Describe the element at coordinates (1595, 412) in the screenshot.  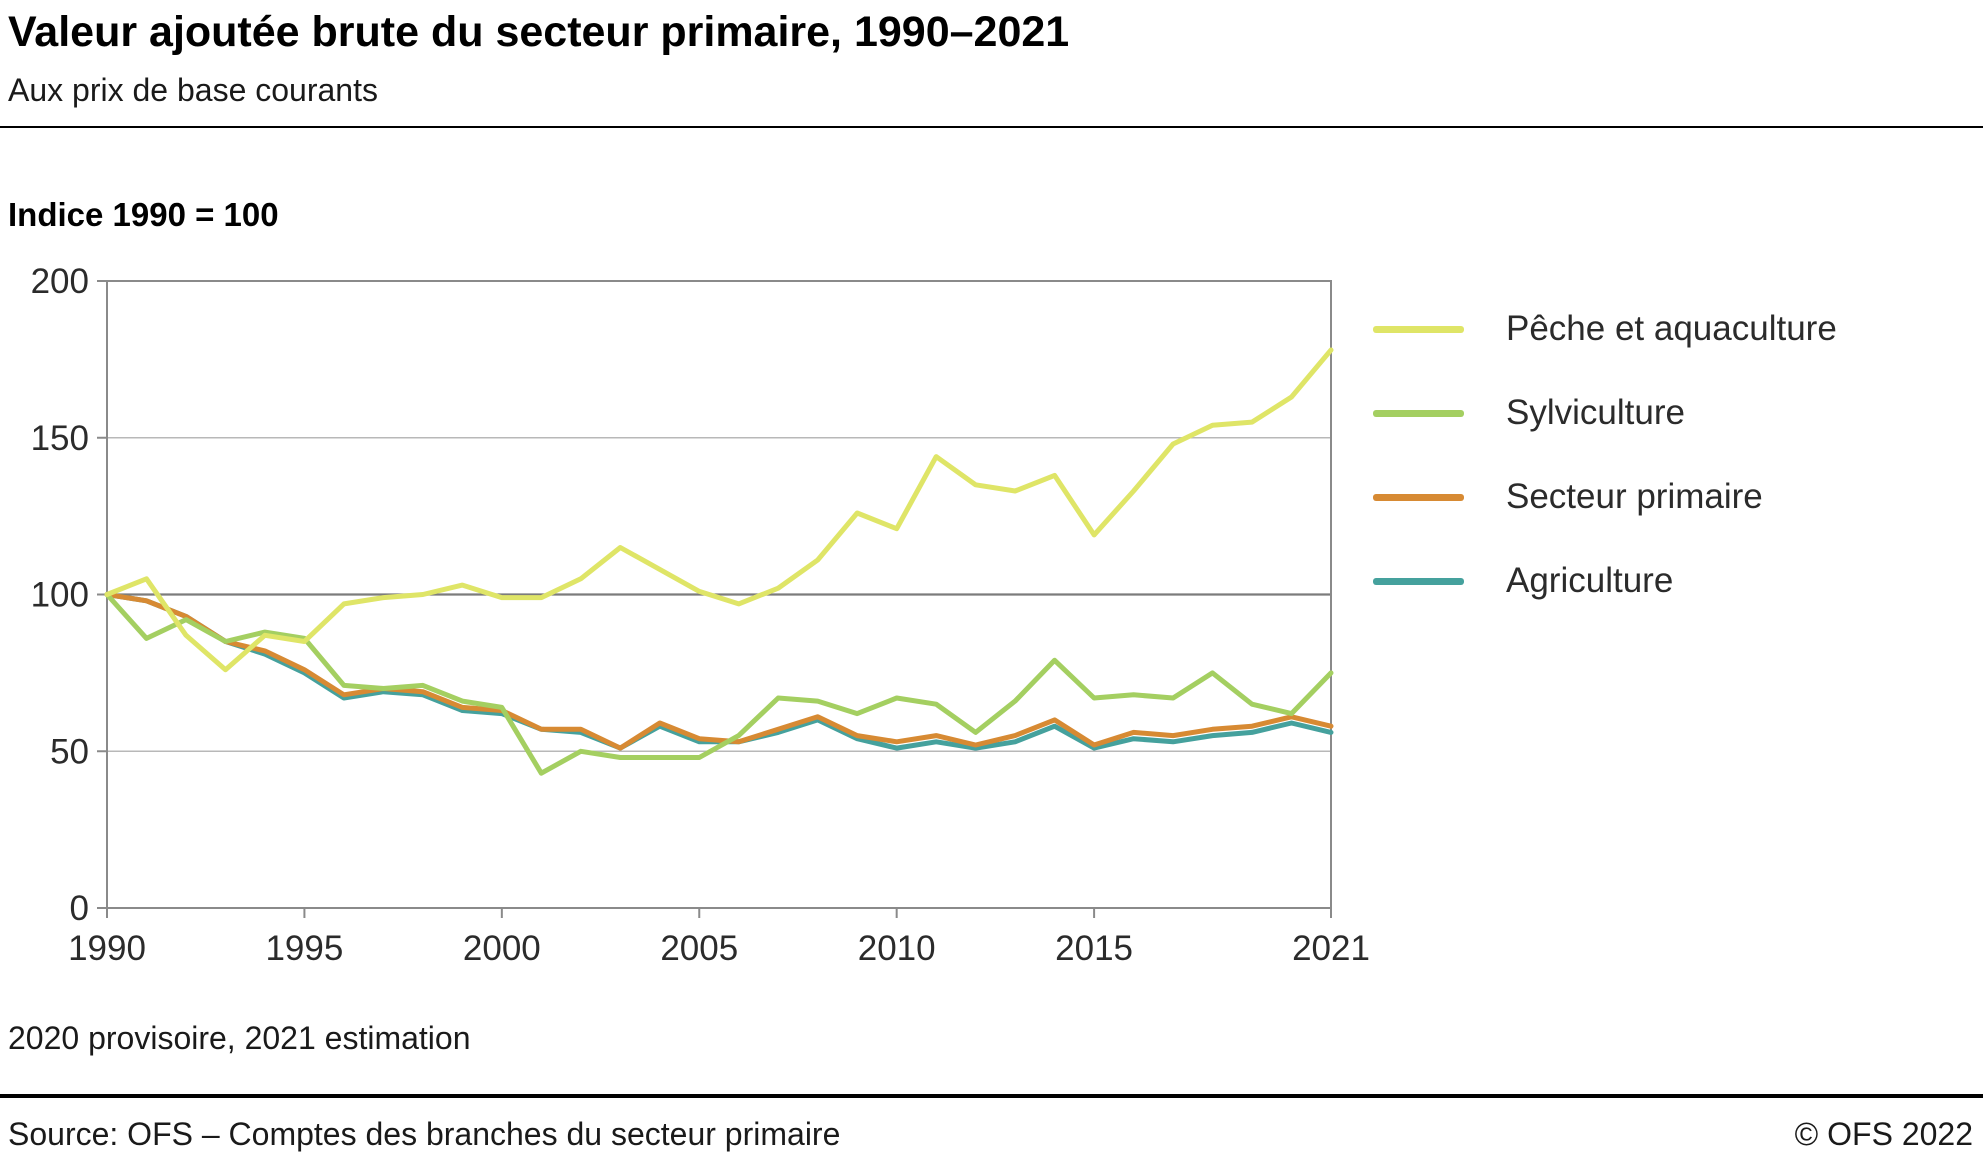
I see `legend-label: Sylviculture` at that location.